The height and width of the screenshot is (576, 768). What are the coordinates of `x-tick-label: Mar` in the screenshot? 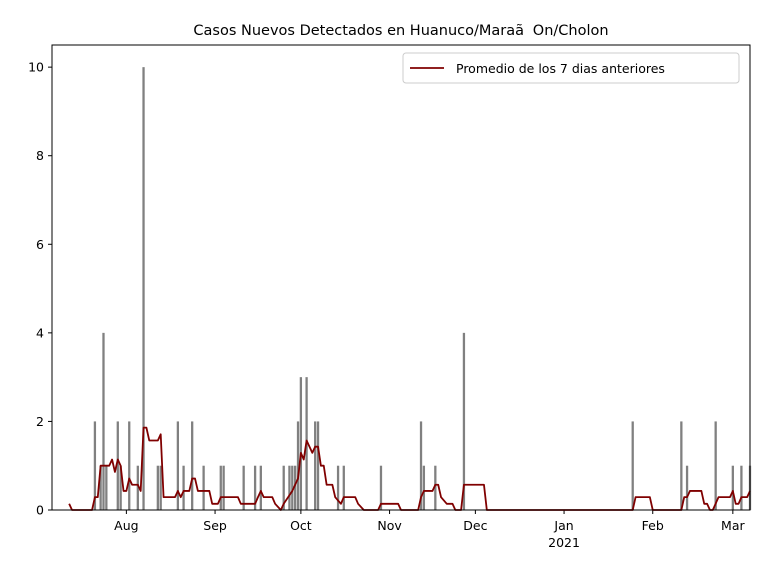 It's located at (733, 525).